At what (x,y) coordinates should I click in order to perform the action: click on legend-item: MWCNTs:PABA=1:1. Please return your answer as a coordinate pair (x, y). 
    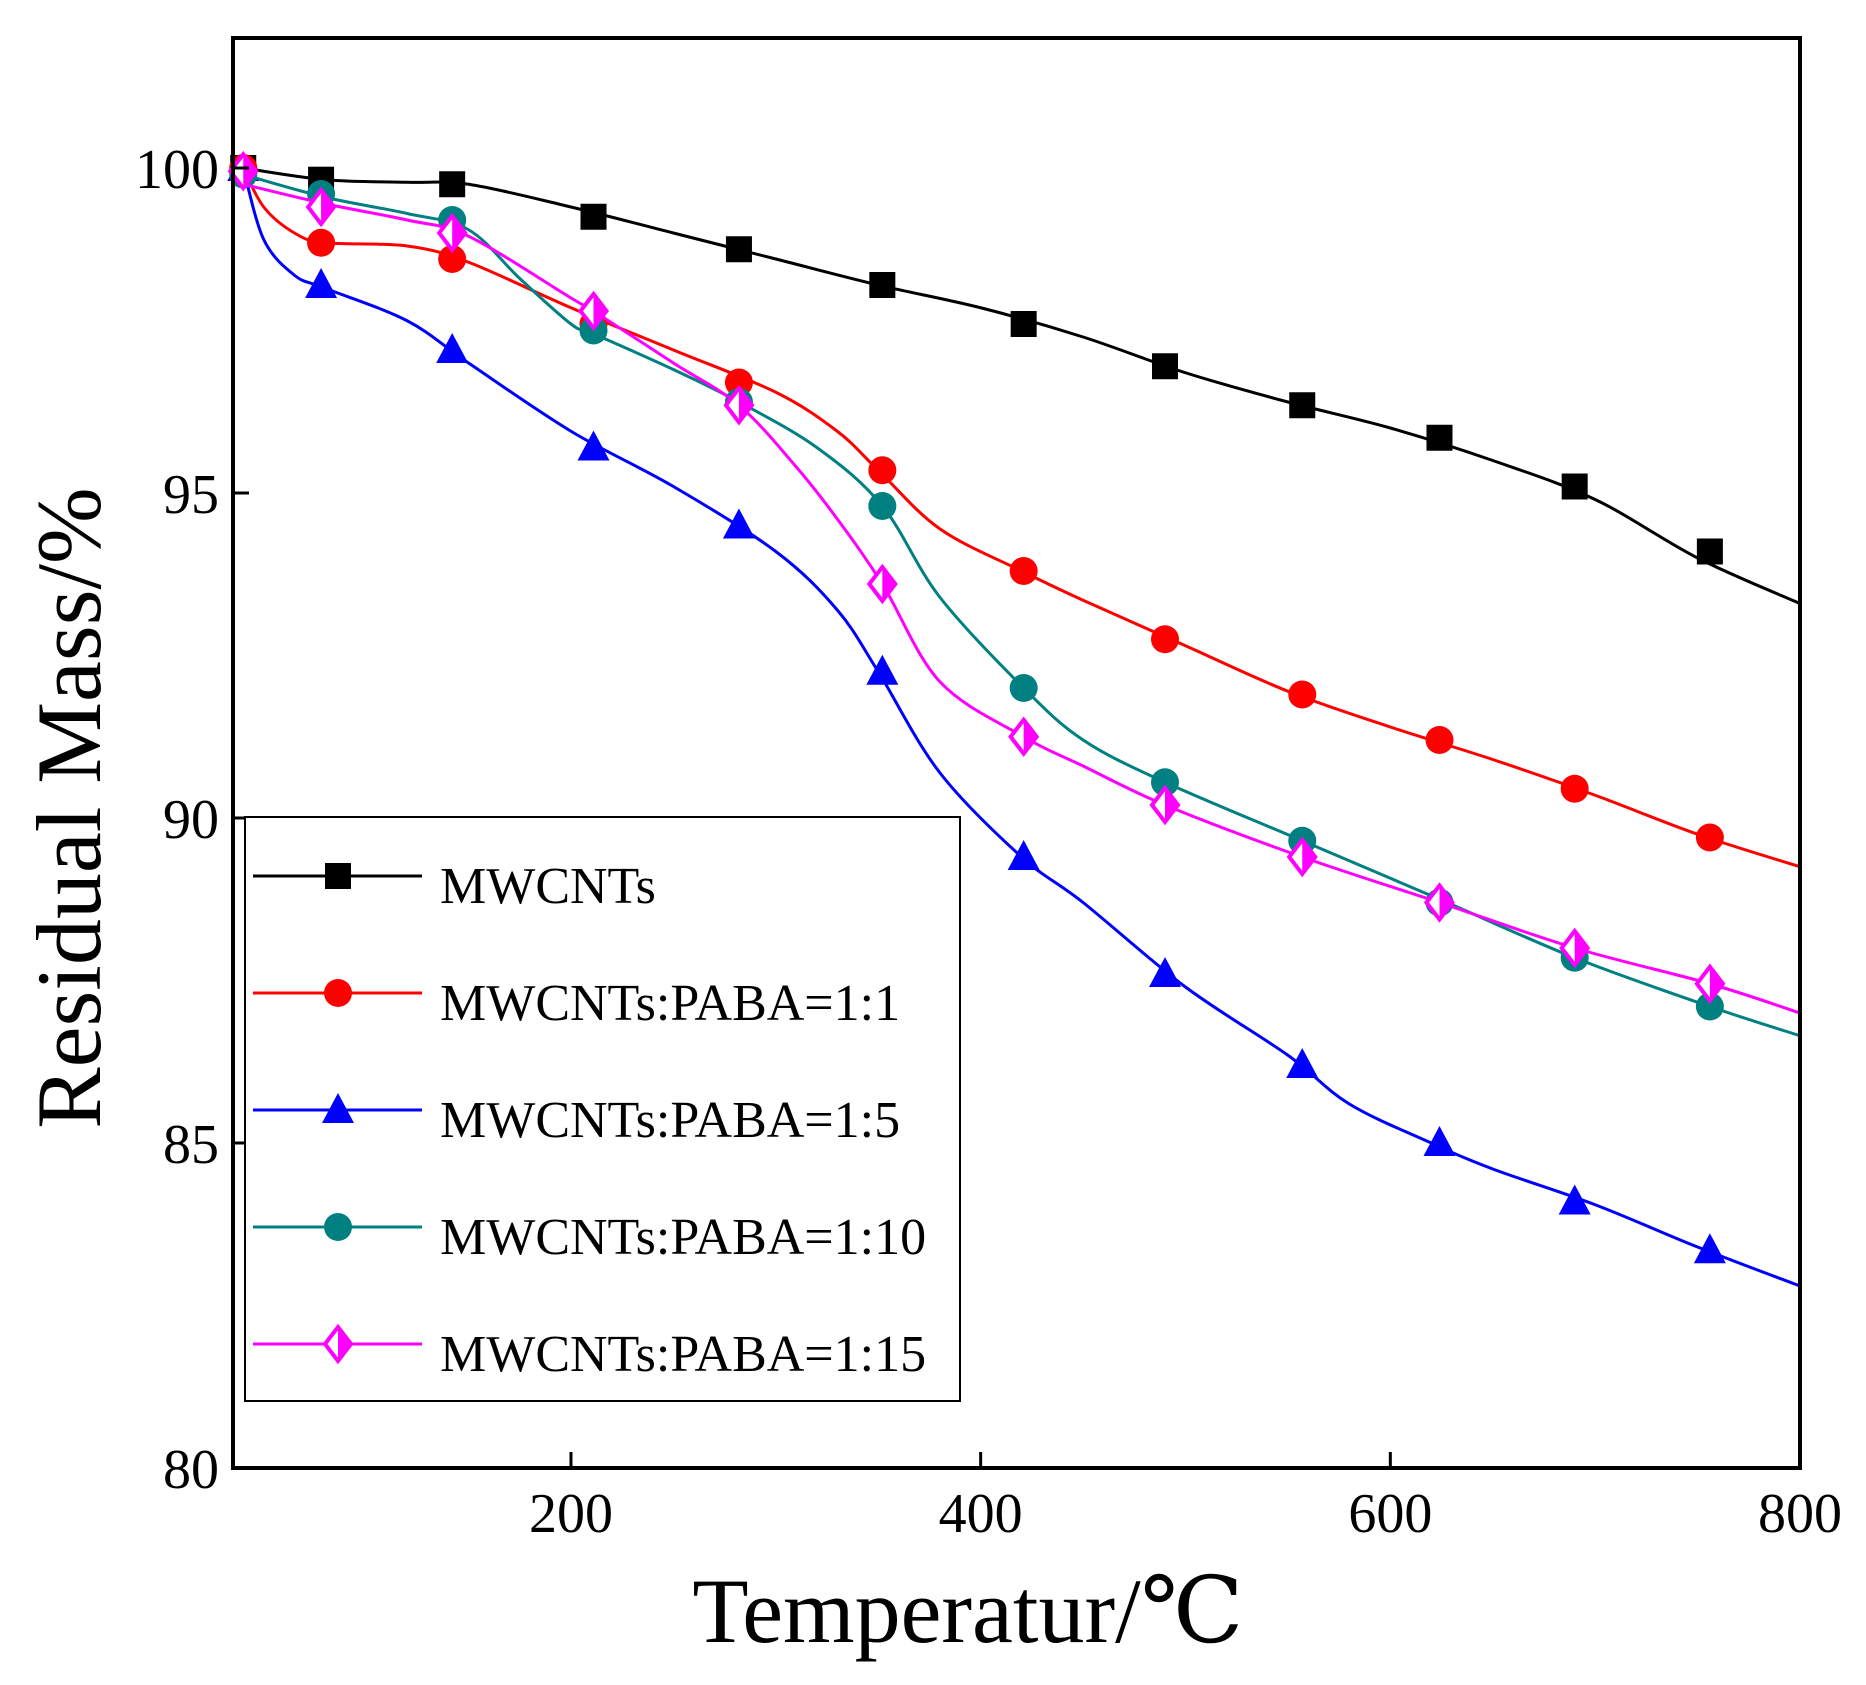
    Looking at the image, I should click on (576, 1003).